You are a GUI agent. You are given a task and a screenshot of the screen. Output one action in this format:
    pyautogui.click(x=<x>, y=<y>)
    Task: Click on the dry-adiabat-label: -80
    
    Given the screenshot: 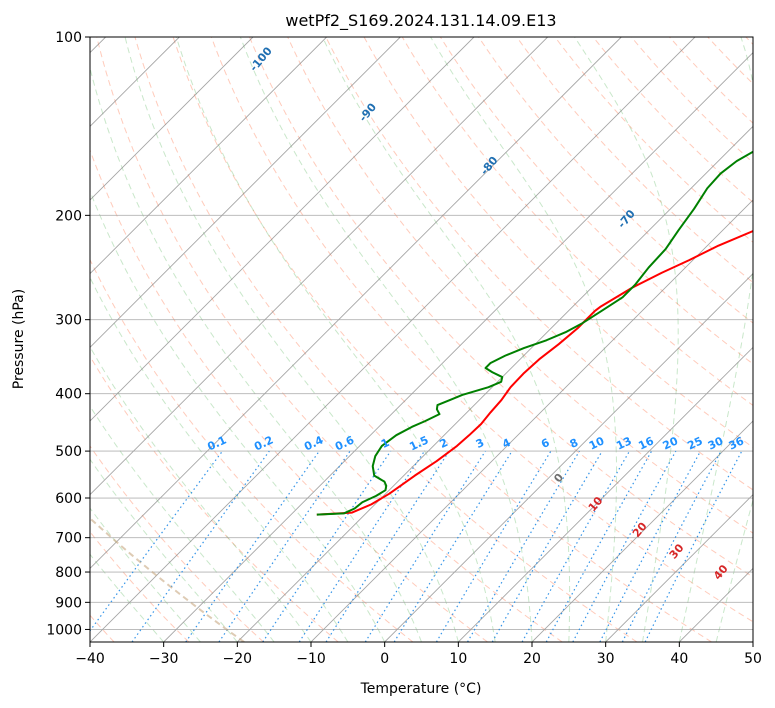 What is the action you would take?
    pyautogui.click(x=489, y=166)
    